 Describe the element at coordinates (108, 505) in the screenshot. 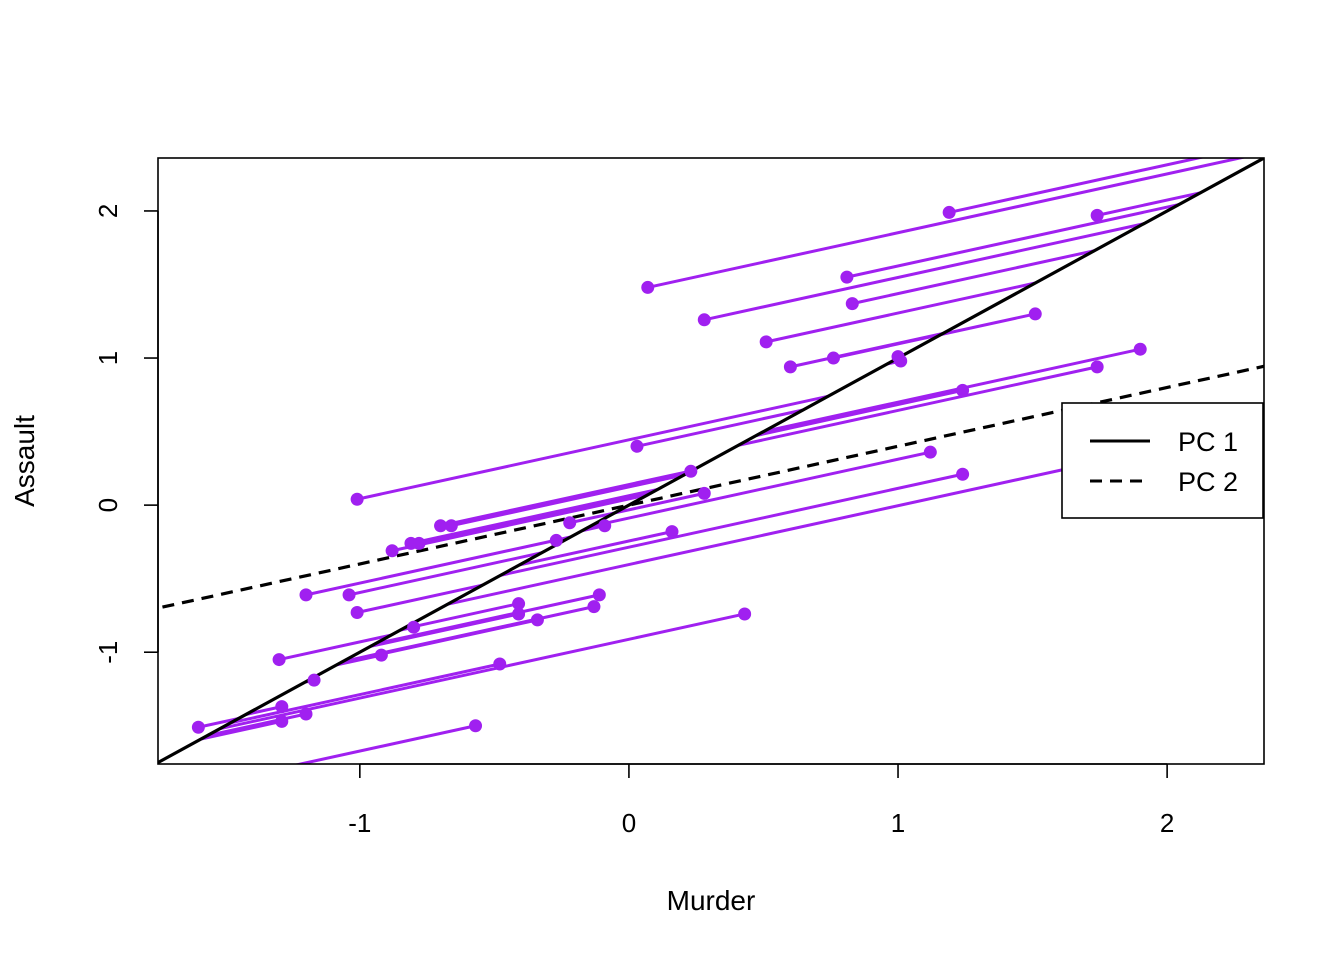

I see `y-tick-label: 0` at that location.